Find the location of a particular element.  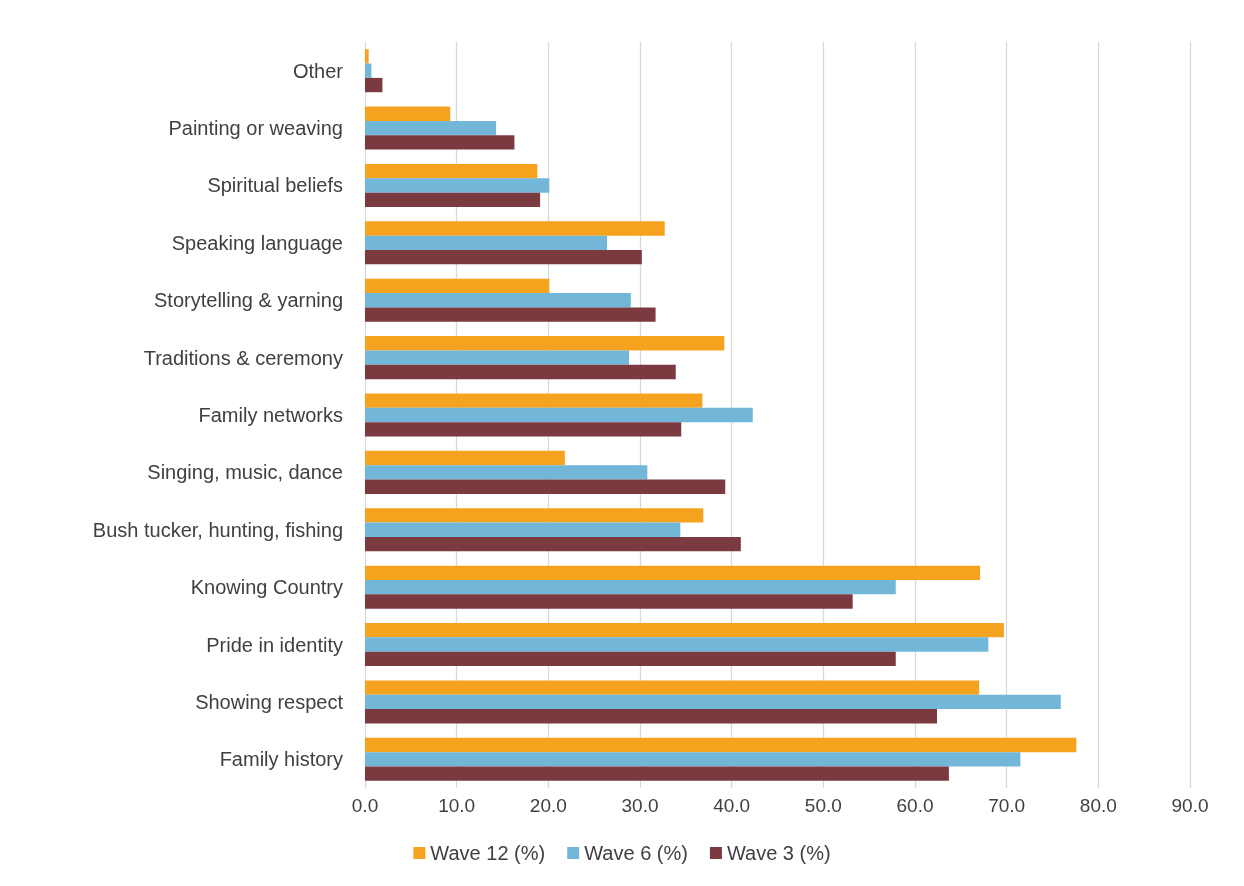

x-tick-label: 40.0 is located at coordinates (732, 805).